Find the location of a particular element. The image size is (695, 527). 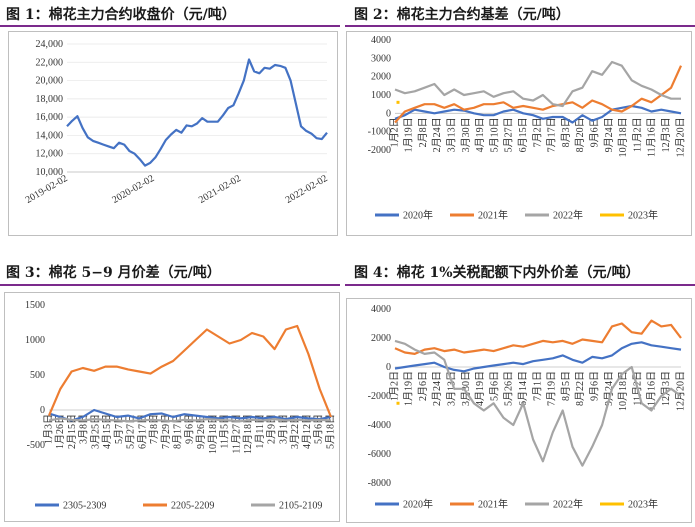

x-tick-label: 7月1日 is located at coordinates (537, 386).